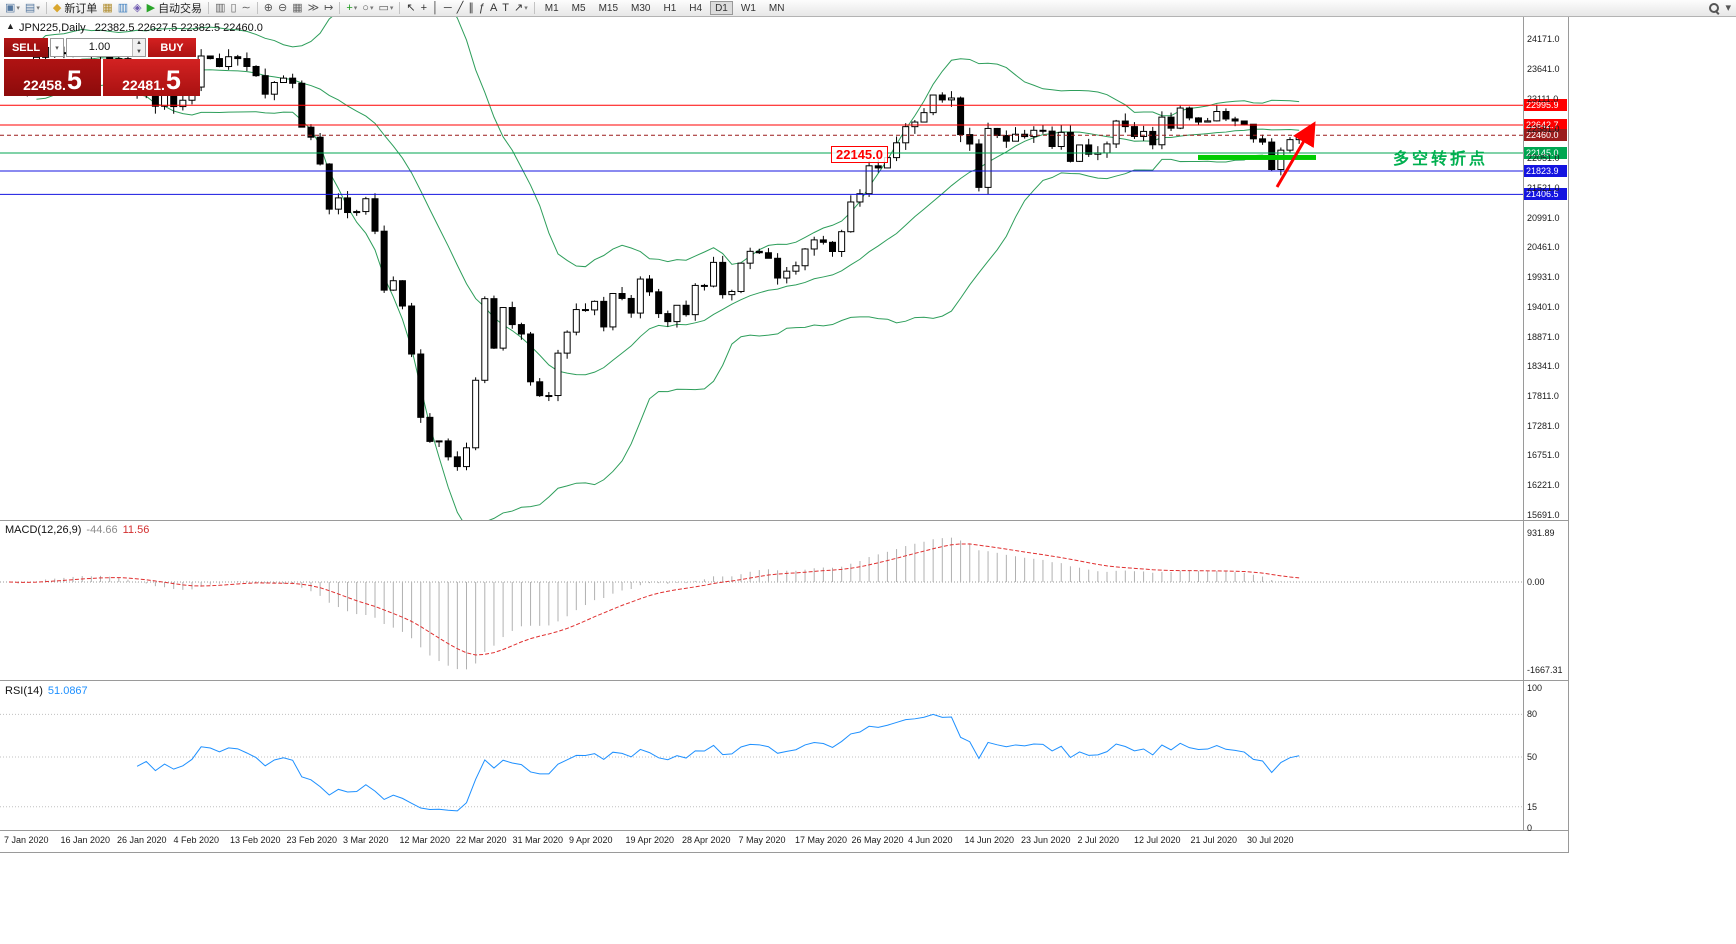  I want to click on crosshair-icon: +, so click(424, 8).